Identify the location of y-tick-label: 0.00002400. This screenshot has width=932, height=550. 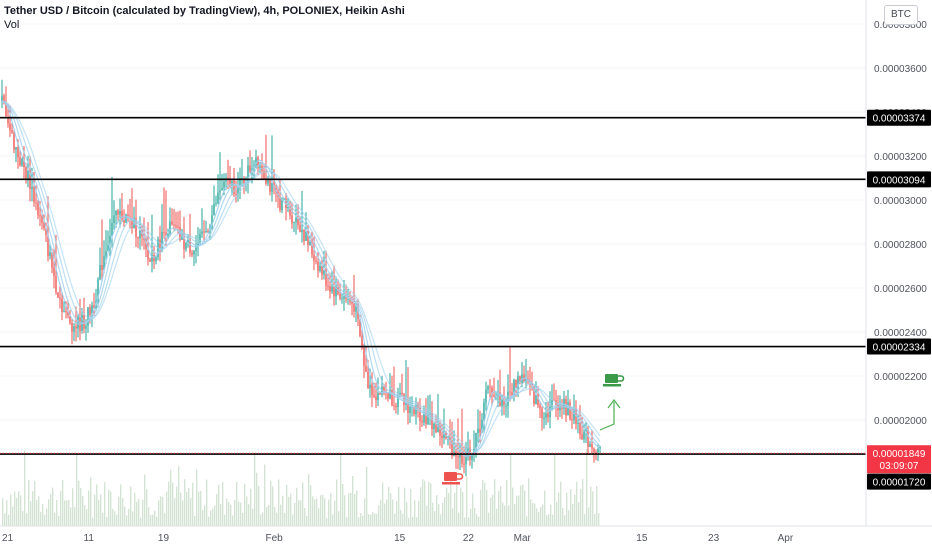
(900, 333).